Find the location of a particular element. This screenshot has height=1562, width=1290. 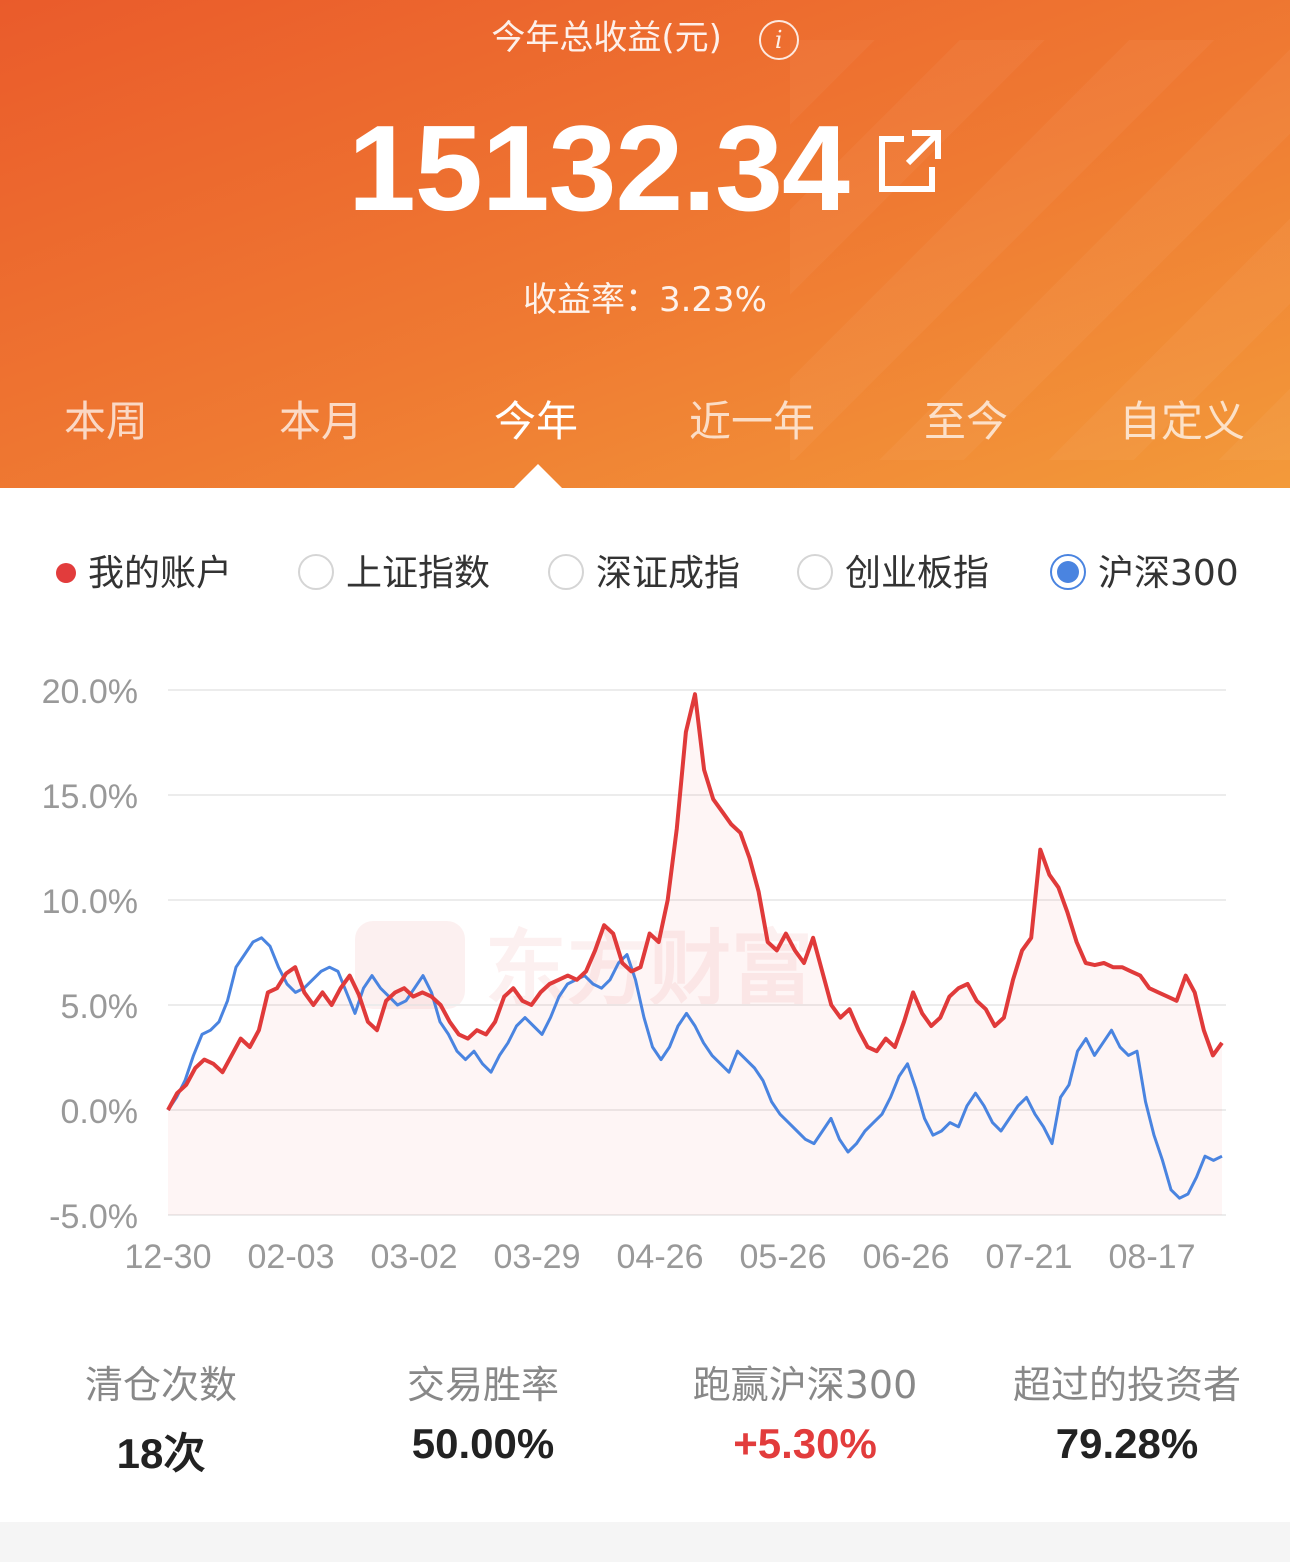

legend-csi300: 沪深300 is located at coordinates (1144, 574).